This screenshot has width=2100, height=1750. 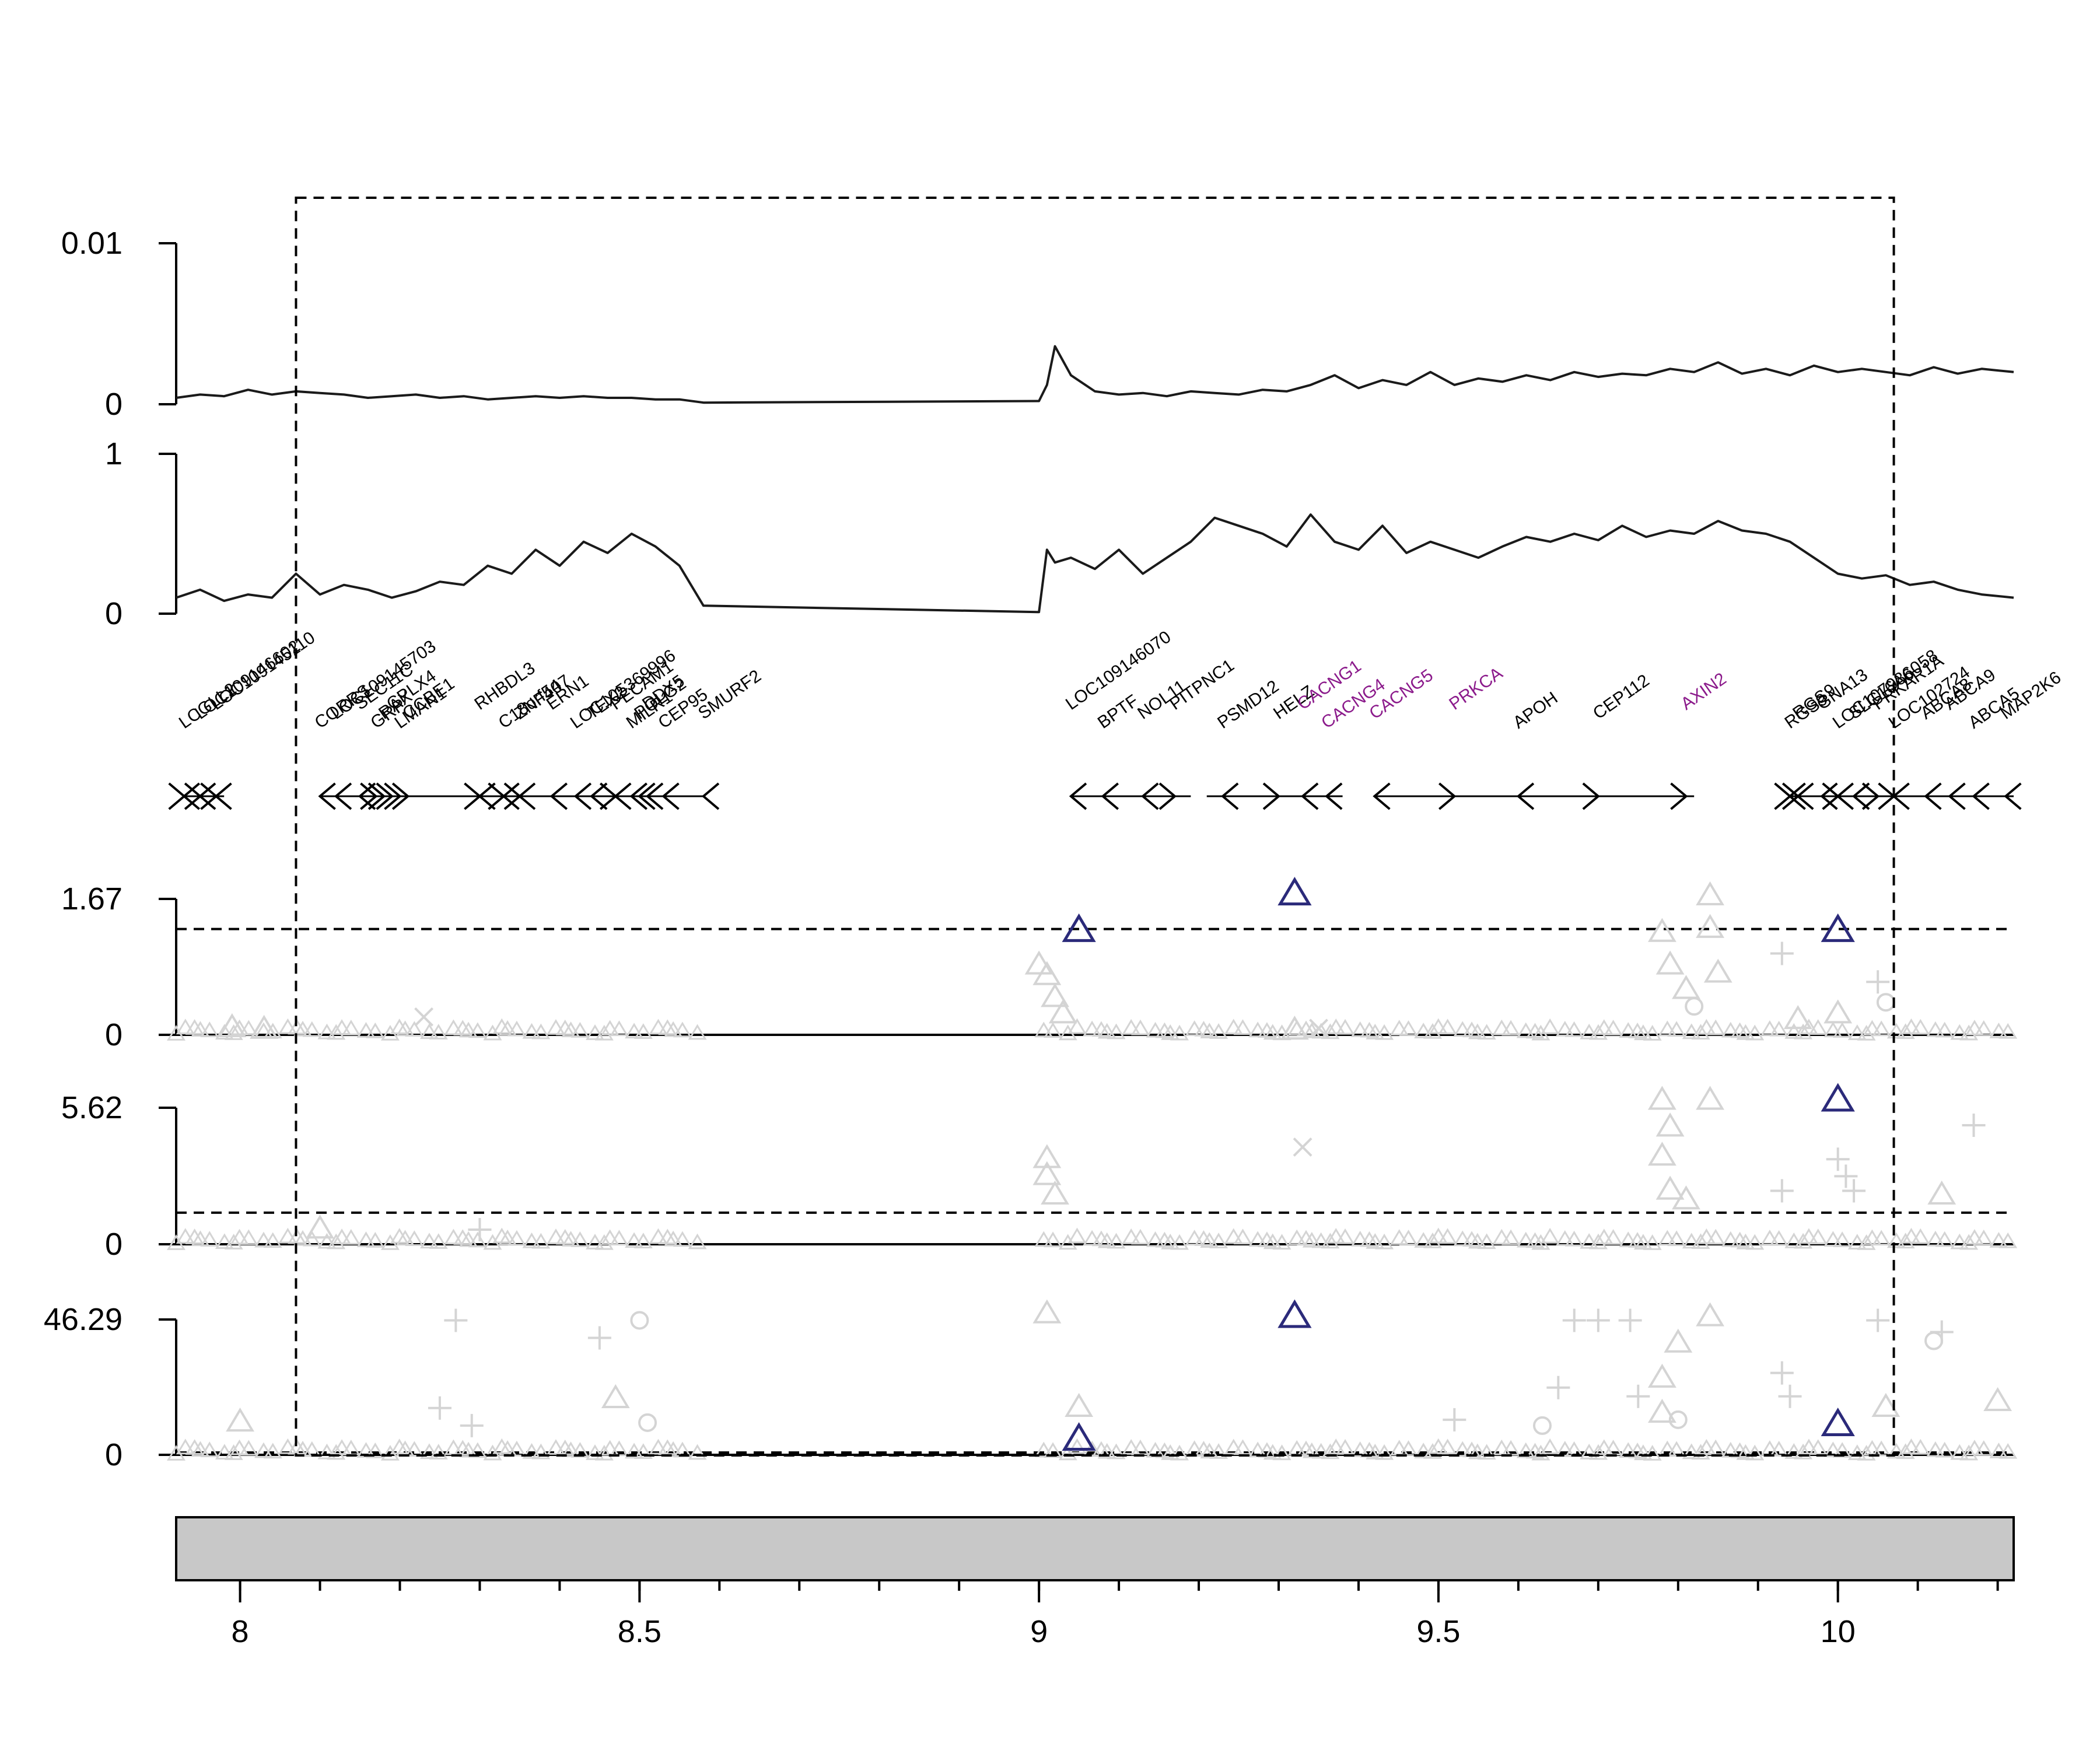 I want to click on track-3: 1.67 0, so click(x=1039, y=964).